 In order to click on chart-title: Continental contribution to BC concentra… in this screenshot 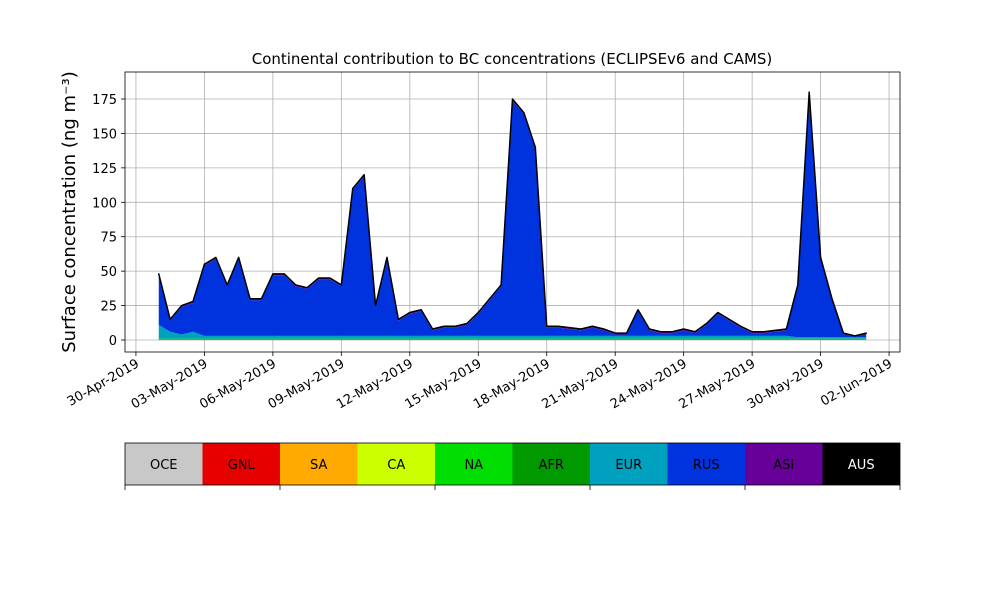, I will do `click(512, 59)`.